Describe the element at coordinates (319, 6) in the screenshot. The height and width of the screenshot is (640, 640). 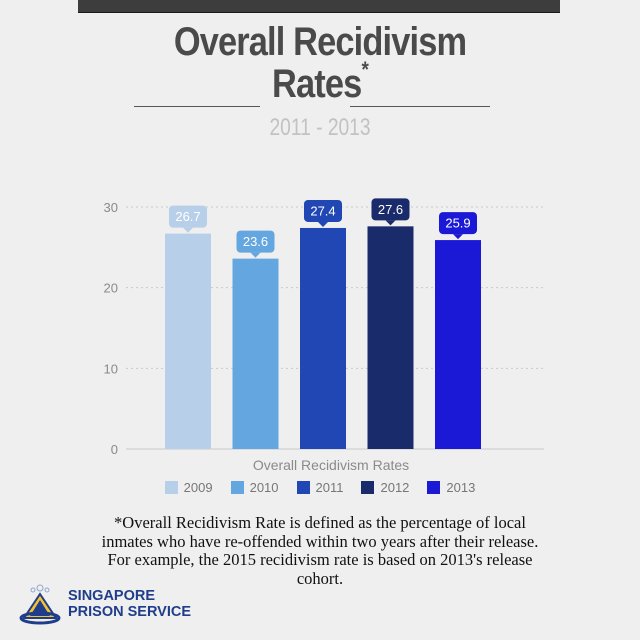
I see `top-banner-bar` at that location.